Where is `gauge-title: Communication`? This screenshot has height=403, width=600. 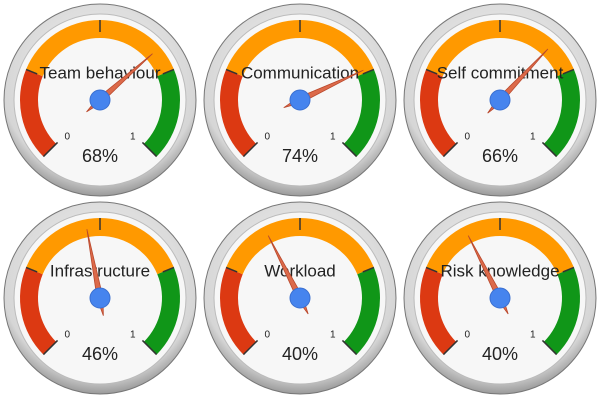
gauge-title: Communication is located at coordinates (300, 72).